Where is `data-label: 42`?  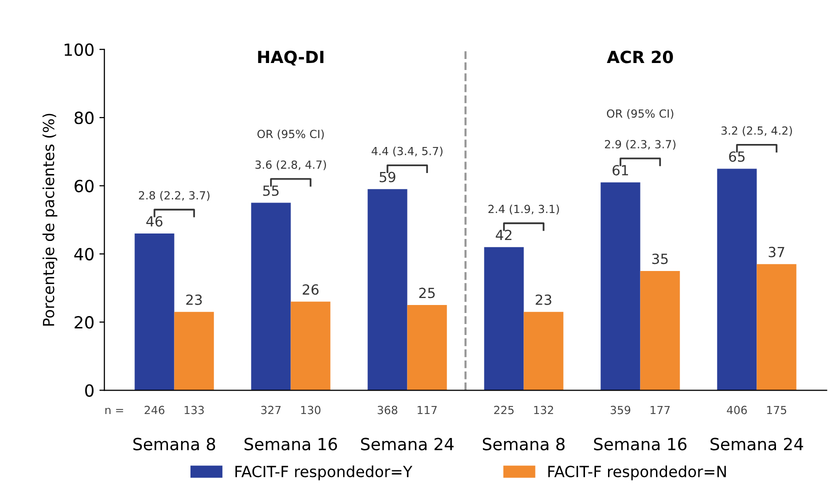
data-label: 42 is located at coordinates (504, 235).